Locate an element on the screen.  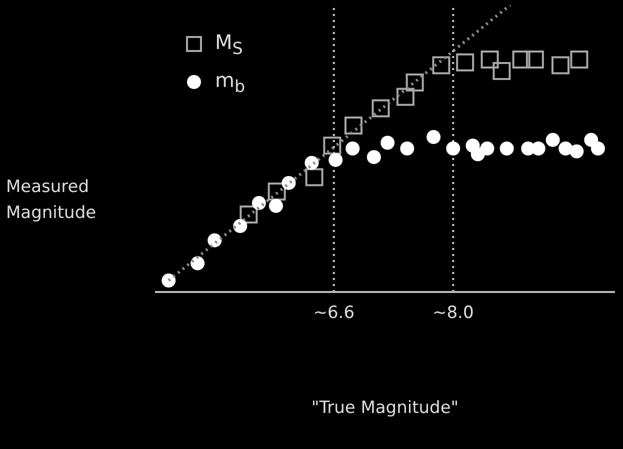
x-tick-label: ~8.0 is located at coordinates (453, 313).